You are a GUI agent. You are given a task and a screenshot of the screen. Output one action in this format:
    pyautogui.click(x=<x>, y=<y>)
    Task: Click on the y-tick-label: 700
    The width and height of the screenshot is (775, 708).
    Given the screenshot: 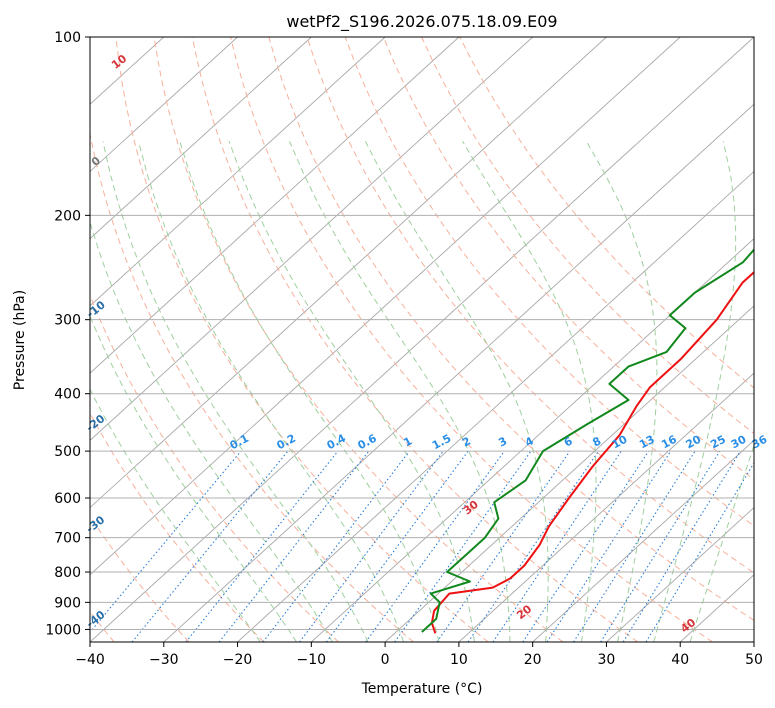 What is the action you would take?
    pyautogui.click(x=67, y=539)
    